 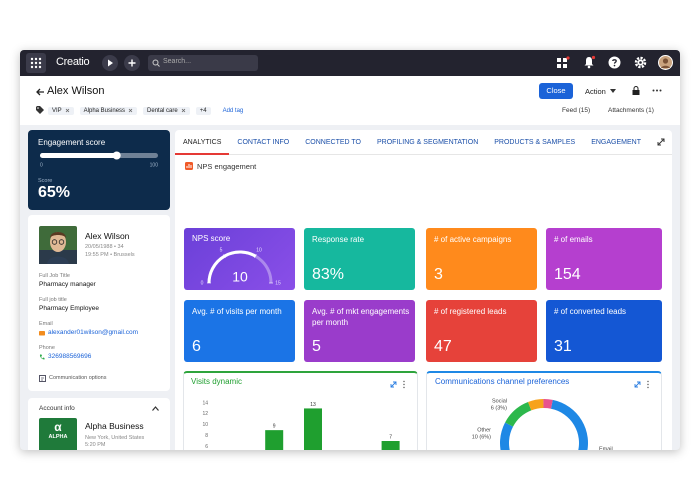 I want to click on kpi-card: Avg. # of mkt engagements per month 5, so click(x=359, y=331).